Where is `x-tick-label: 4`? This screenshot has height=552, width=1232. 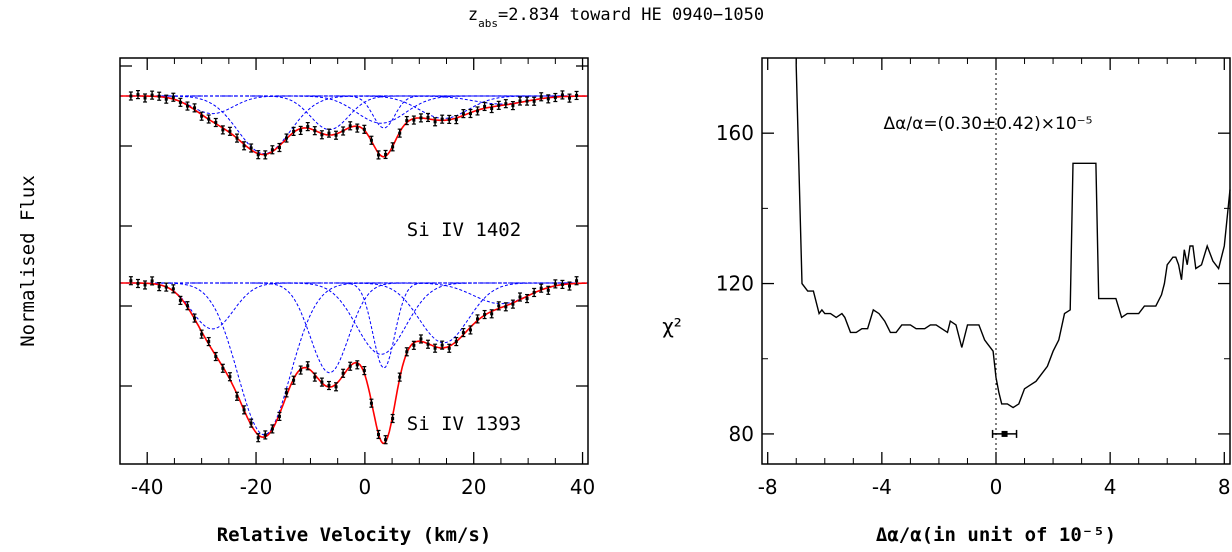
x-tick-label: 4 is located at coordinates (1110, 487).